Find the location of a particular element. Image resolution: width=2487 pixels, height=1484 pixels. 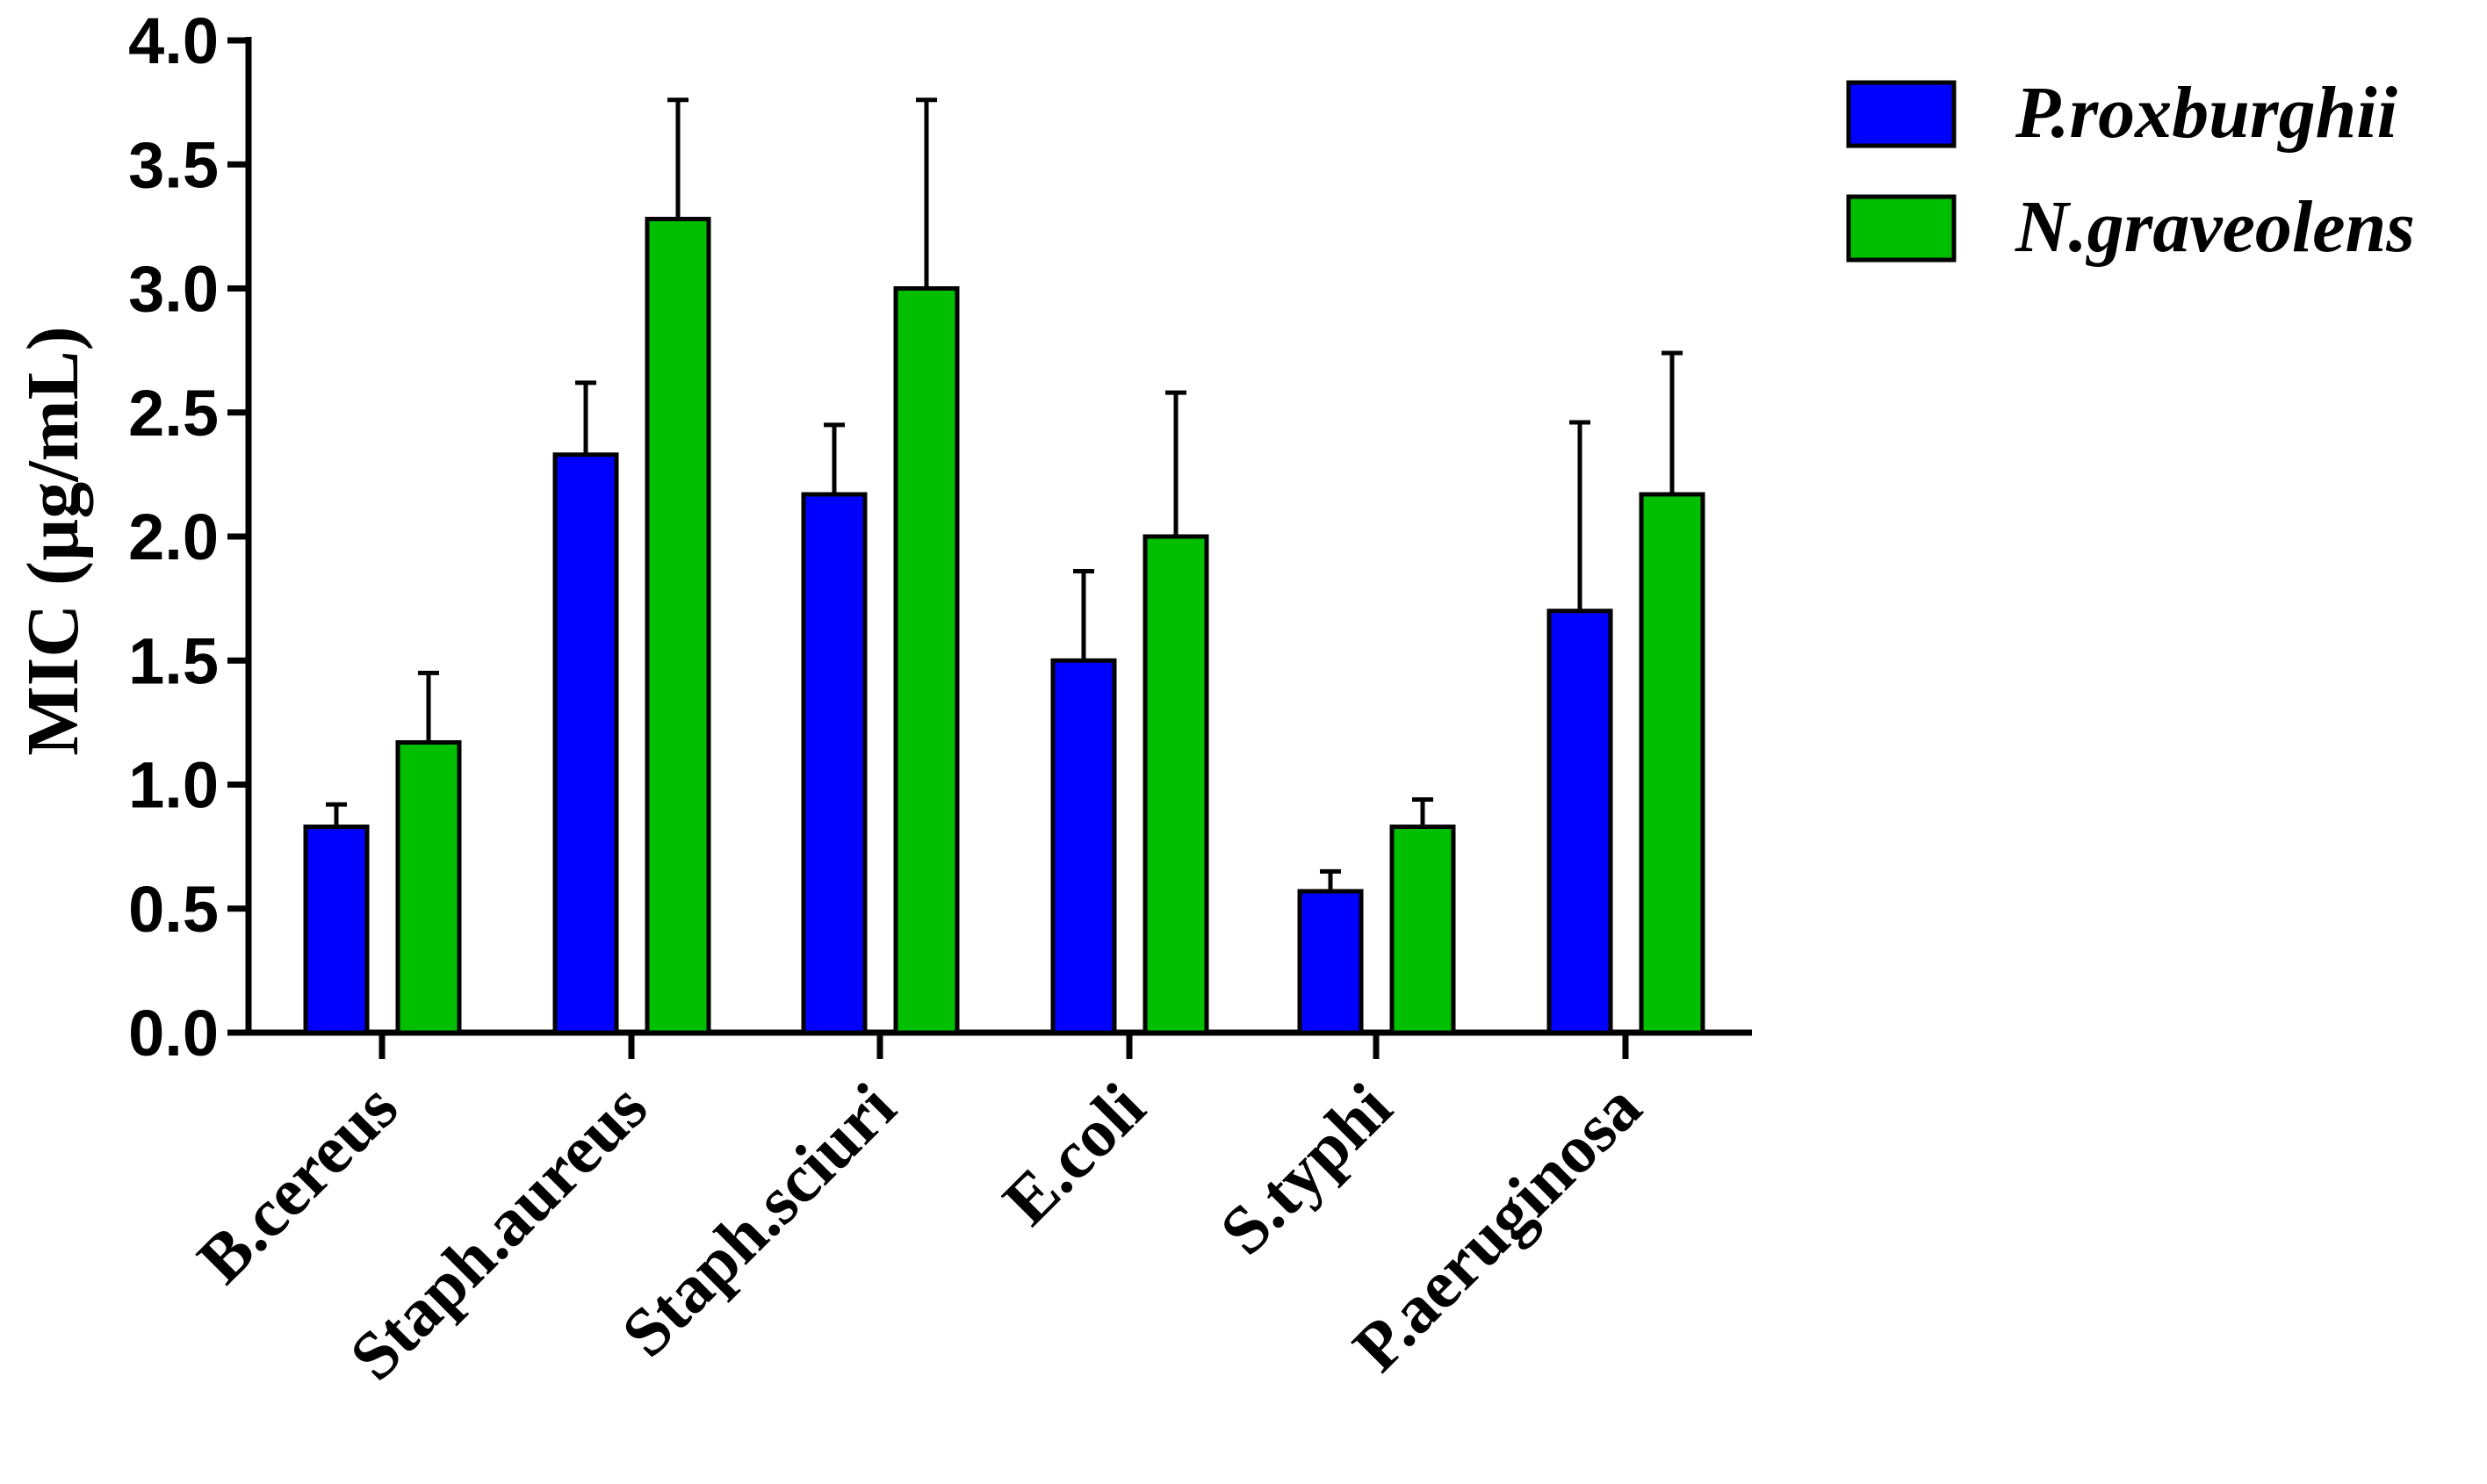

y-tick-label: 3.5 is located at coordinates (174, 164).